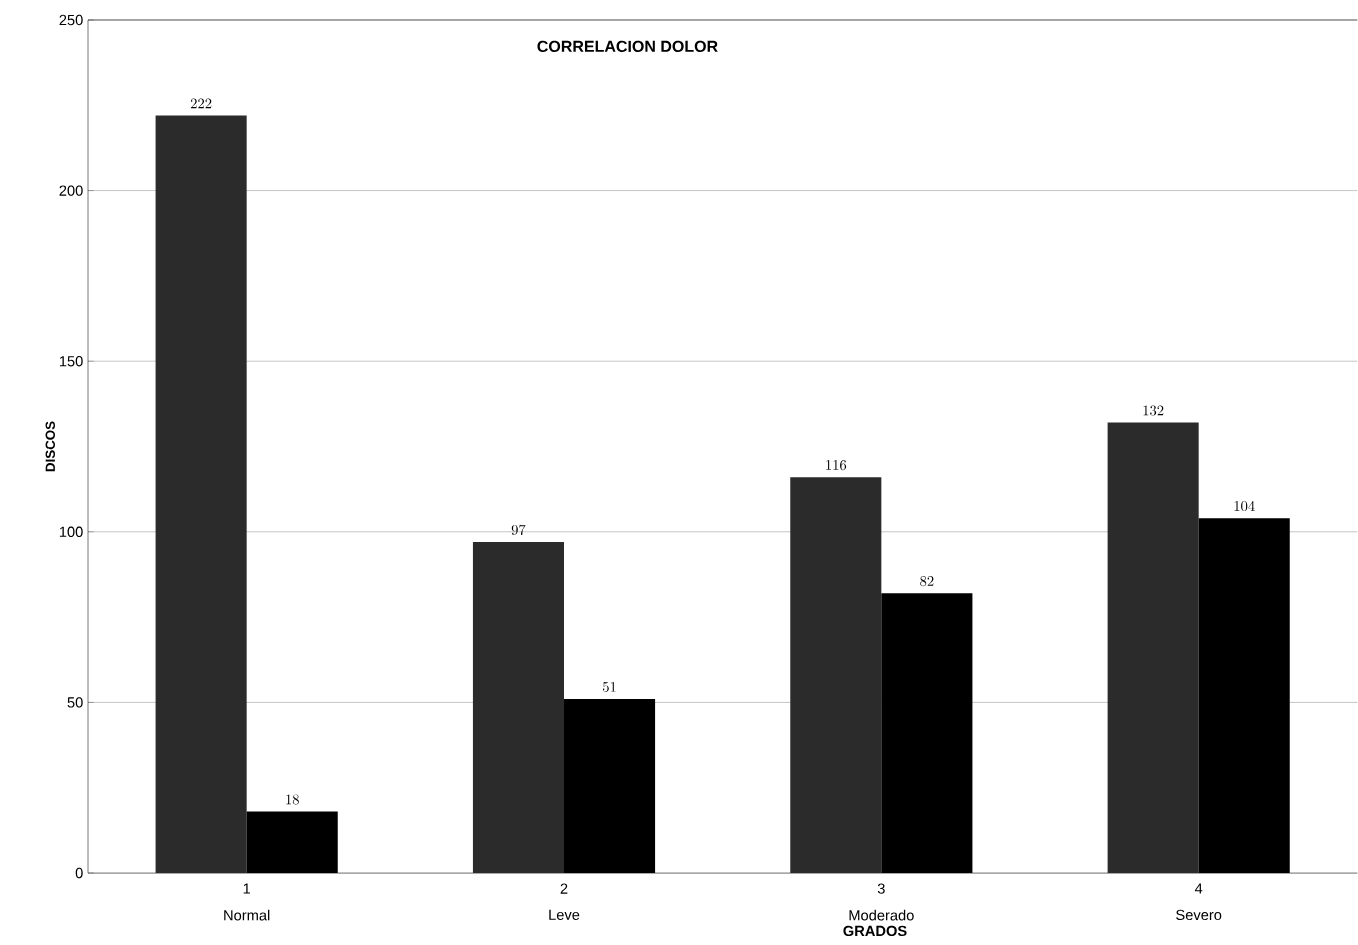 This screenshot has height=945, width=1358. Describe the element at coordinates (1199, 915) in the screenshot. I see `text: Severo` at that location.